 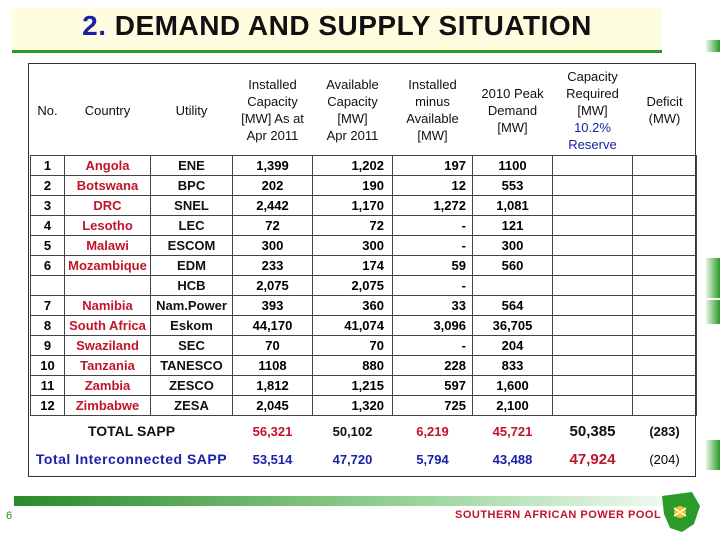 What do you see at coordinates (272, 265) in the screenshot?
I see `row-installed: 233` at bounding box center [272, 265].